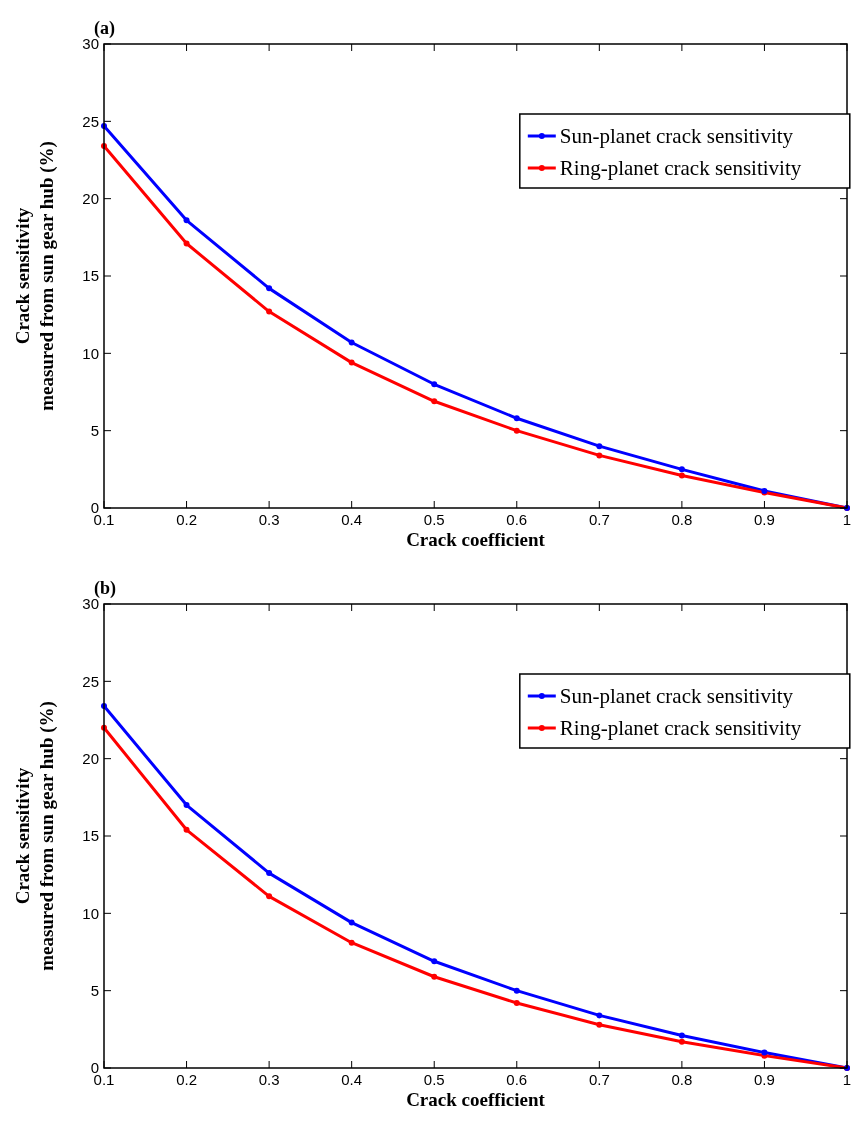 The image size is (865, 1144). Describe the element at coordinates (104, 28) in the screenshot. I see `chart-title: (a)` at that location.